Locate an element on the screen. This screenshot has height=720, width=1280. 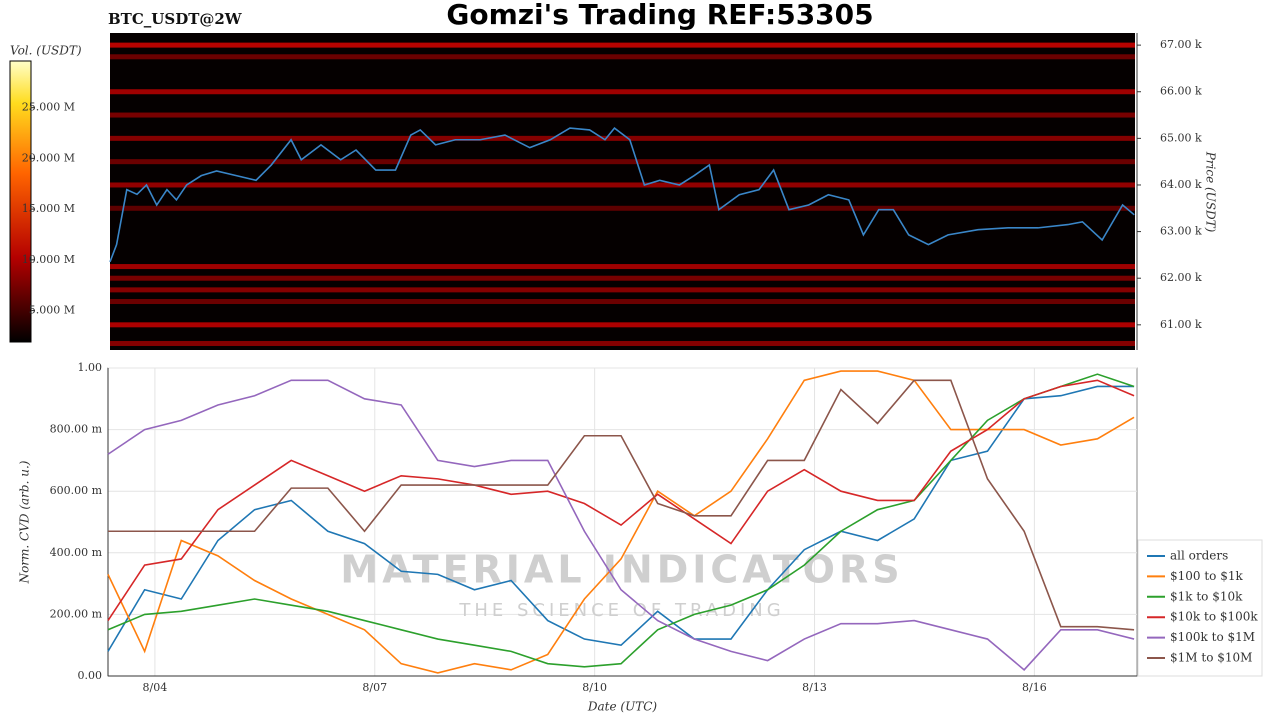
legend-label: $100k to $1M is located at coordinates (1212, 637).